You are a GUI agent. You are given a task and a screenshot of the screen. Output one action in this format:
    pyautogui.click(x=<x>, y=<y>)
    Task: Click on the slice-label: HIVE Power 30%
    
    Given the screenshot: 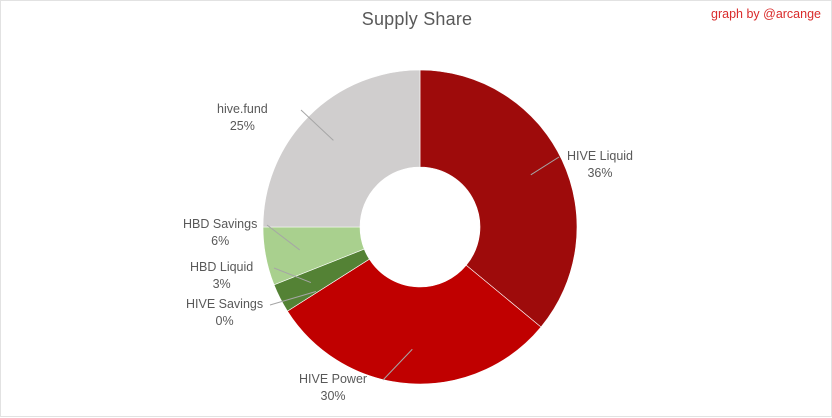 What is the action you would take?
    pyautogui.click(x=333, y=387)
    